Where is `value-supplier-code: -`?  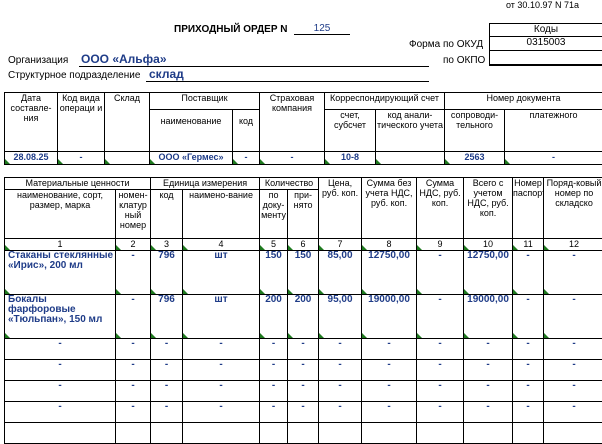
value-supplier-code: - is located at coordinates (246, 158).